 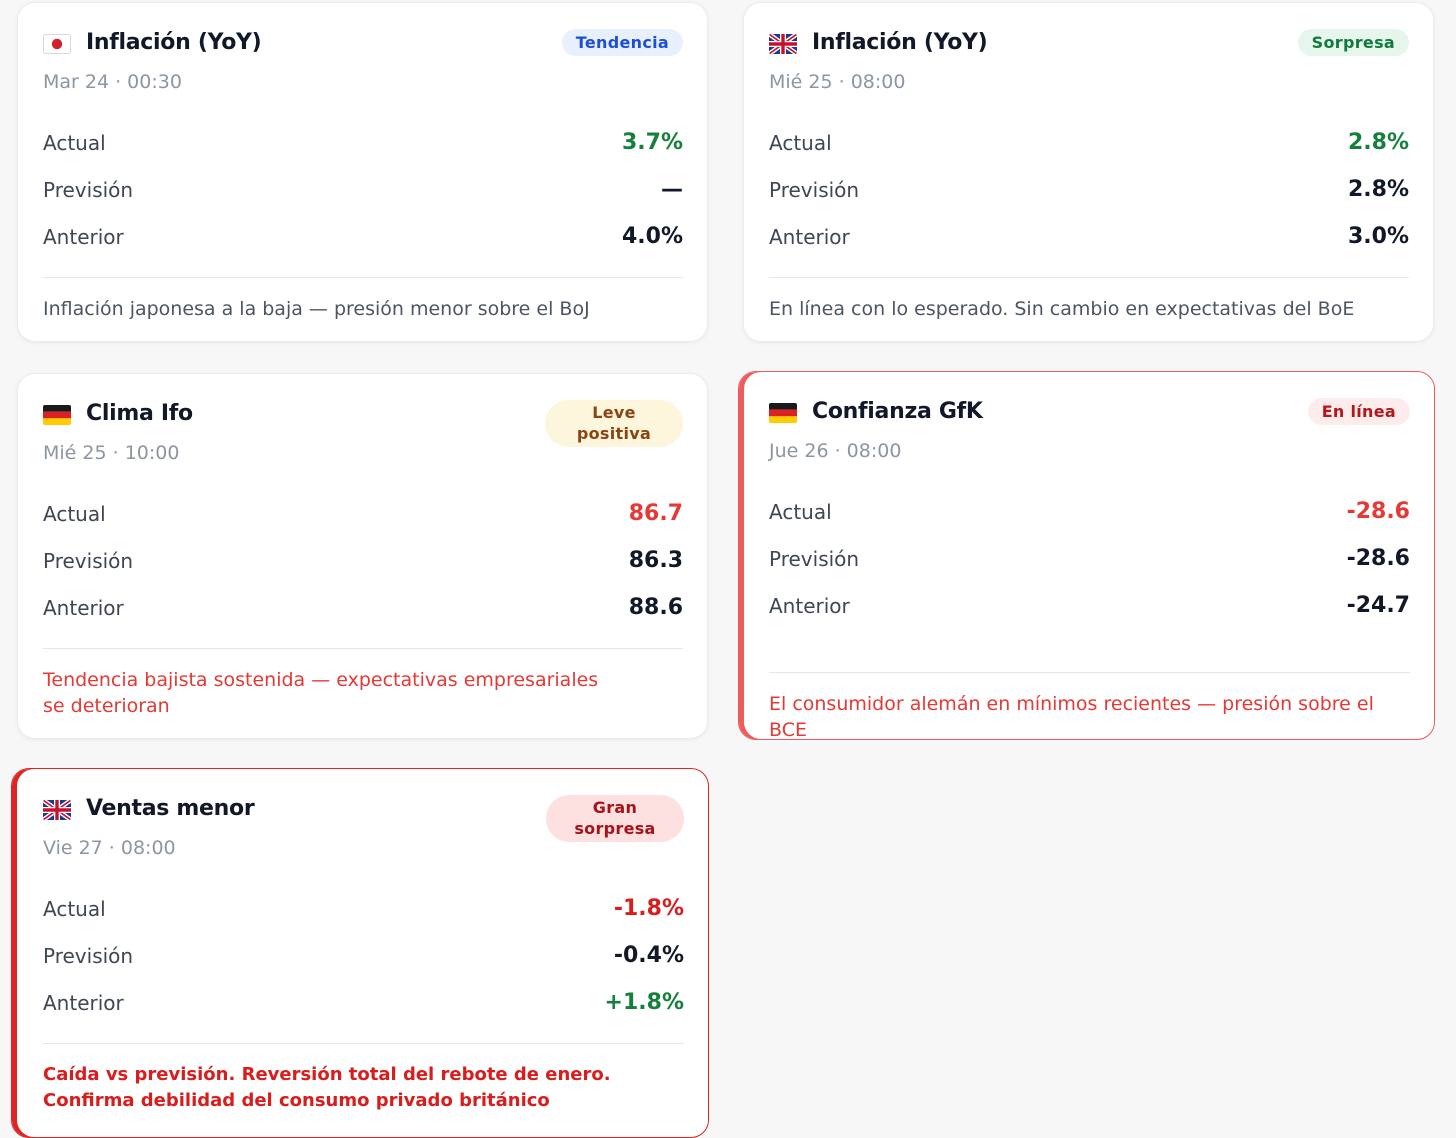 What do you see at coordinates (363, 1002) in the screenshot?
I see `row-previous: Anterior +1.8%` at bounding box center [363, 1002].